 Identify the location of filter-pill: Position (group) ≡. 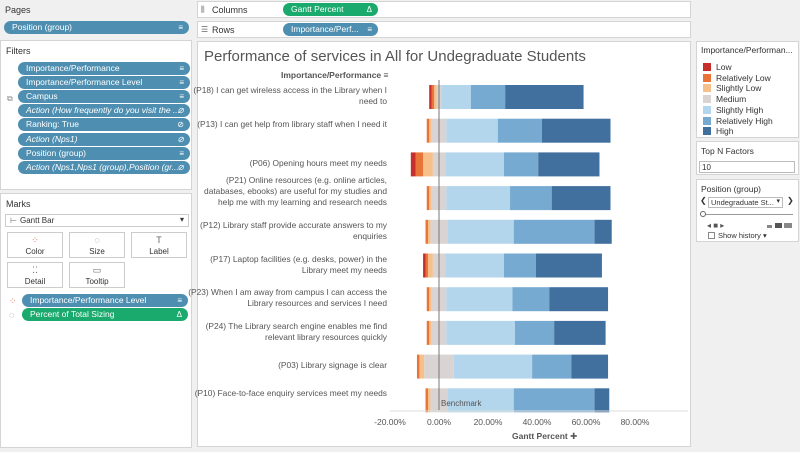
(104, 153).